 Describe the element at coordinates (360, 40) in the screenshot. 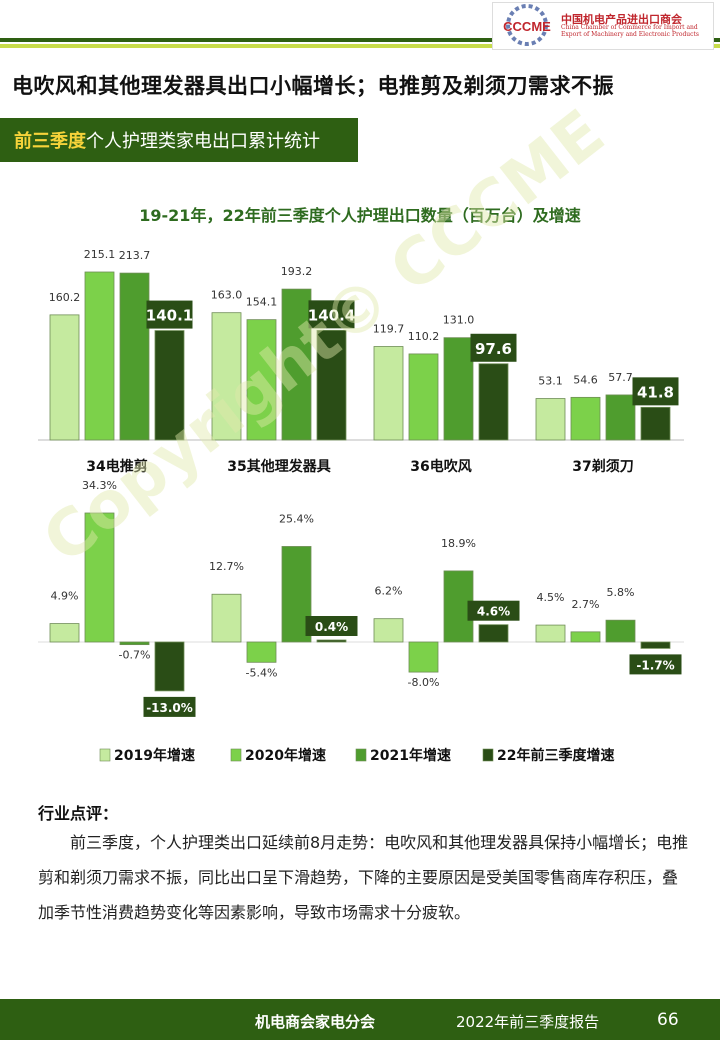

I see `header-stripe-dark` at that location.